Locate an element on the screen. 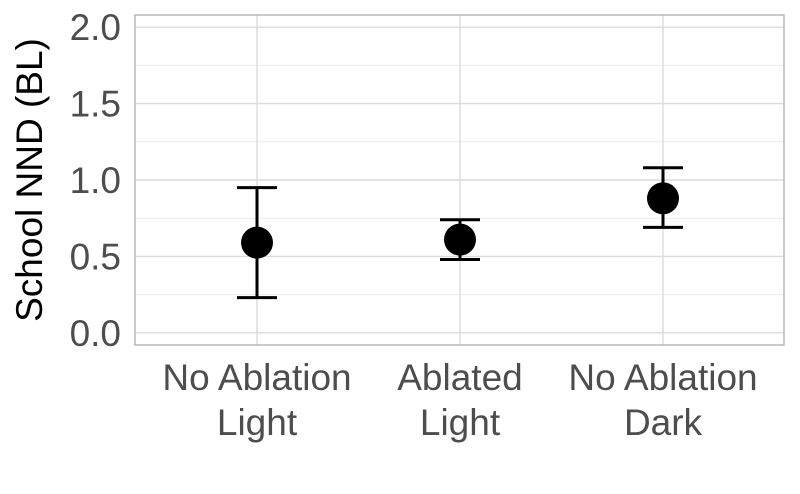 This screenshot has height=494, width=800. x-tick-label-line2: Dark is located at coordinates (663, 422).